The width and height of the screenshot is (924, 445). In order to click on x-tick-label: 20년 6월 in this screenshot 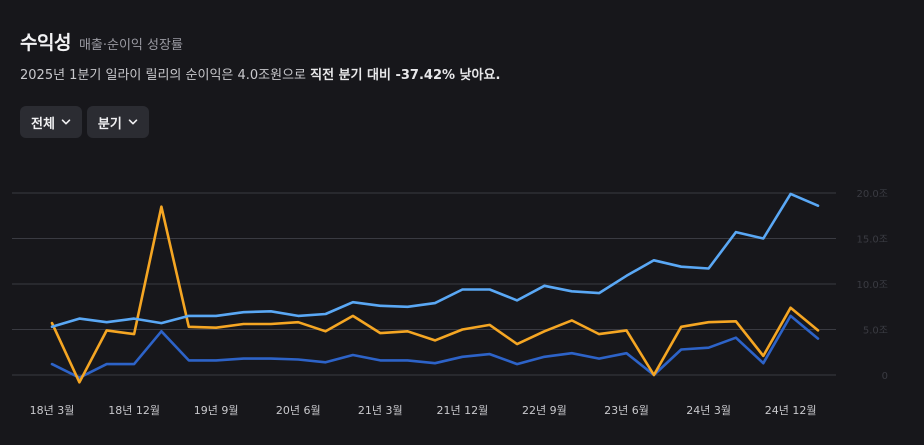, I will do `click(298, 410)`.